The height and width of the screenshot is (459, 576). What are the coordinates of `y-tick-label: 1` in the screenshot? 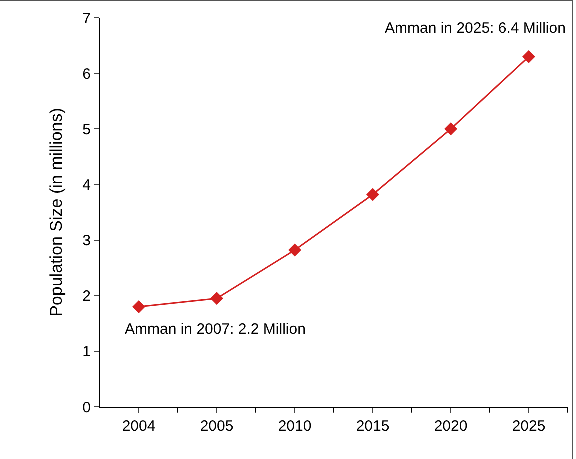 It's located at (86, 352).